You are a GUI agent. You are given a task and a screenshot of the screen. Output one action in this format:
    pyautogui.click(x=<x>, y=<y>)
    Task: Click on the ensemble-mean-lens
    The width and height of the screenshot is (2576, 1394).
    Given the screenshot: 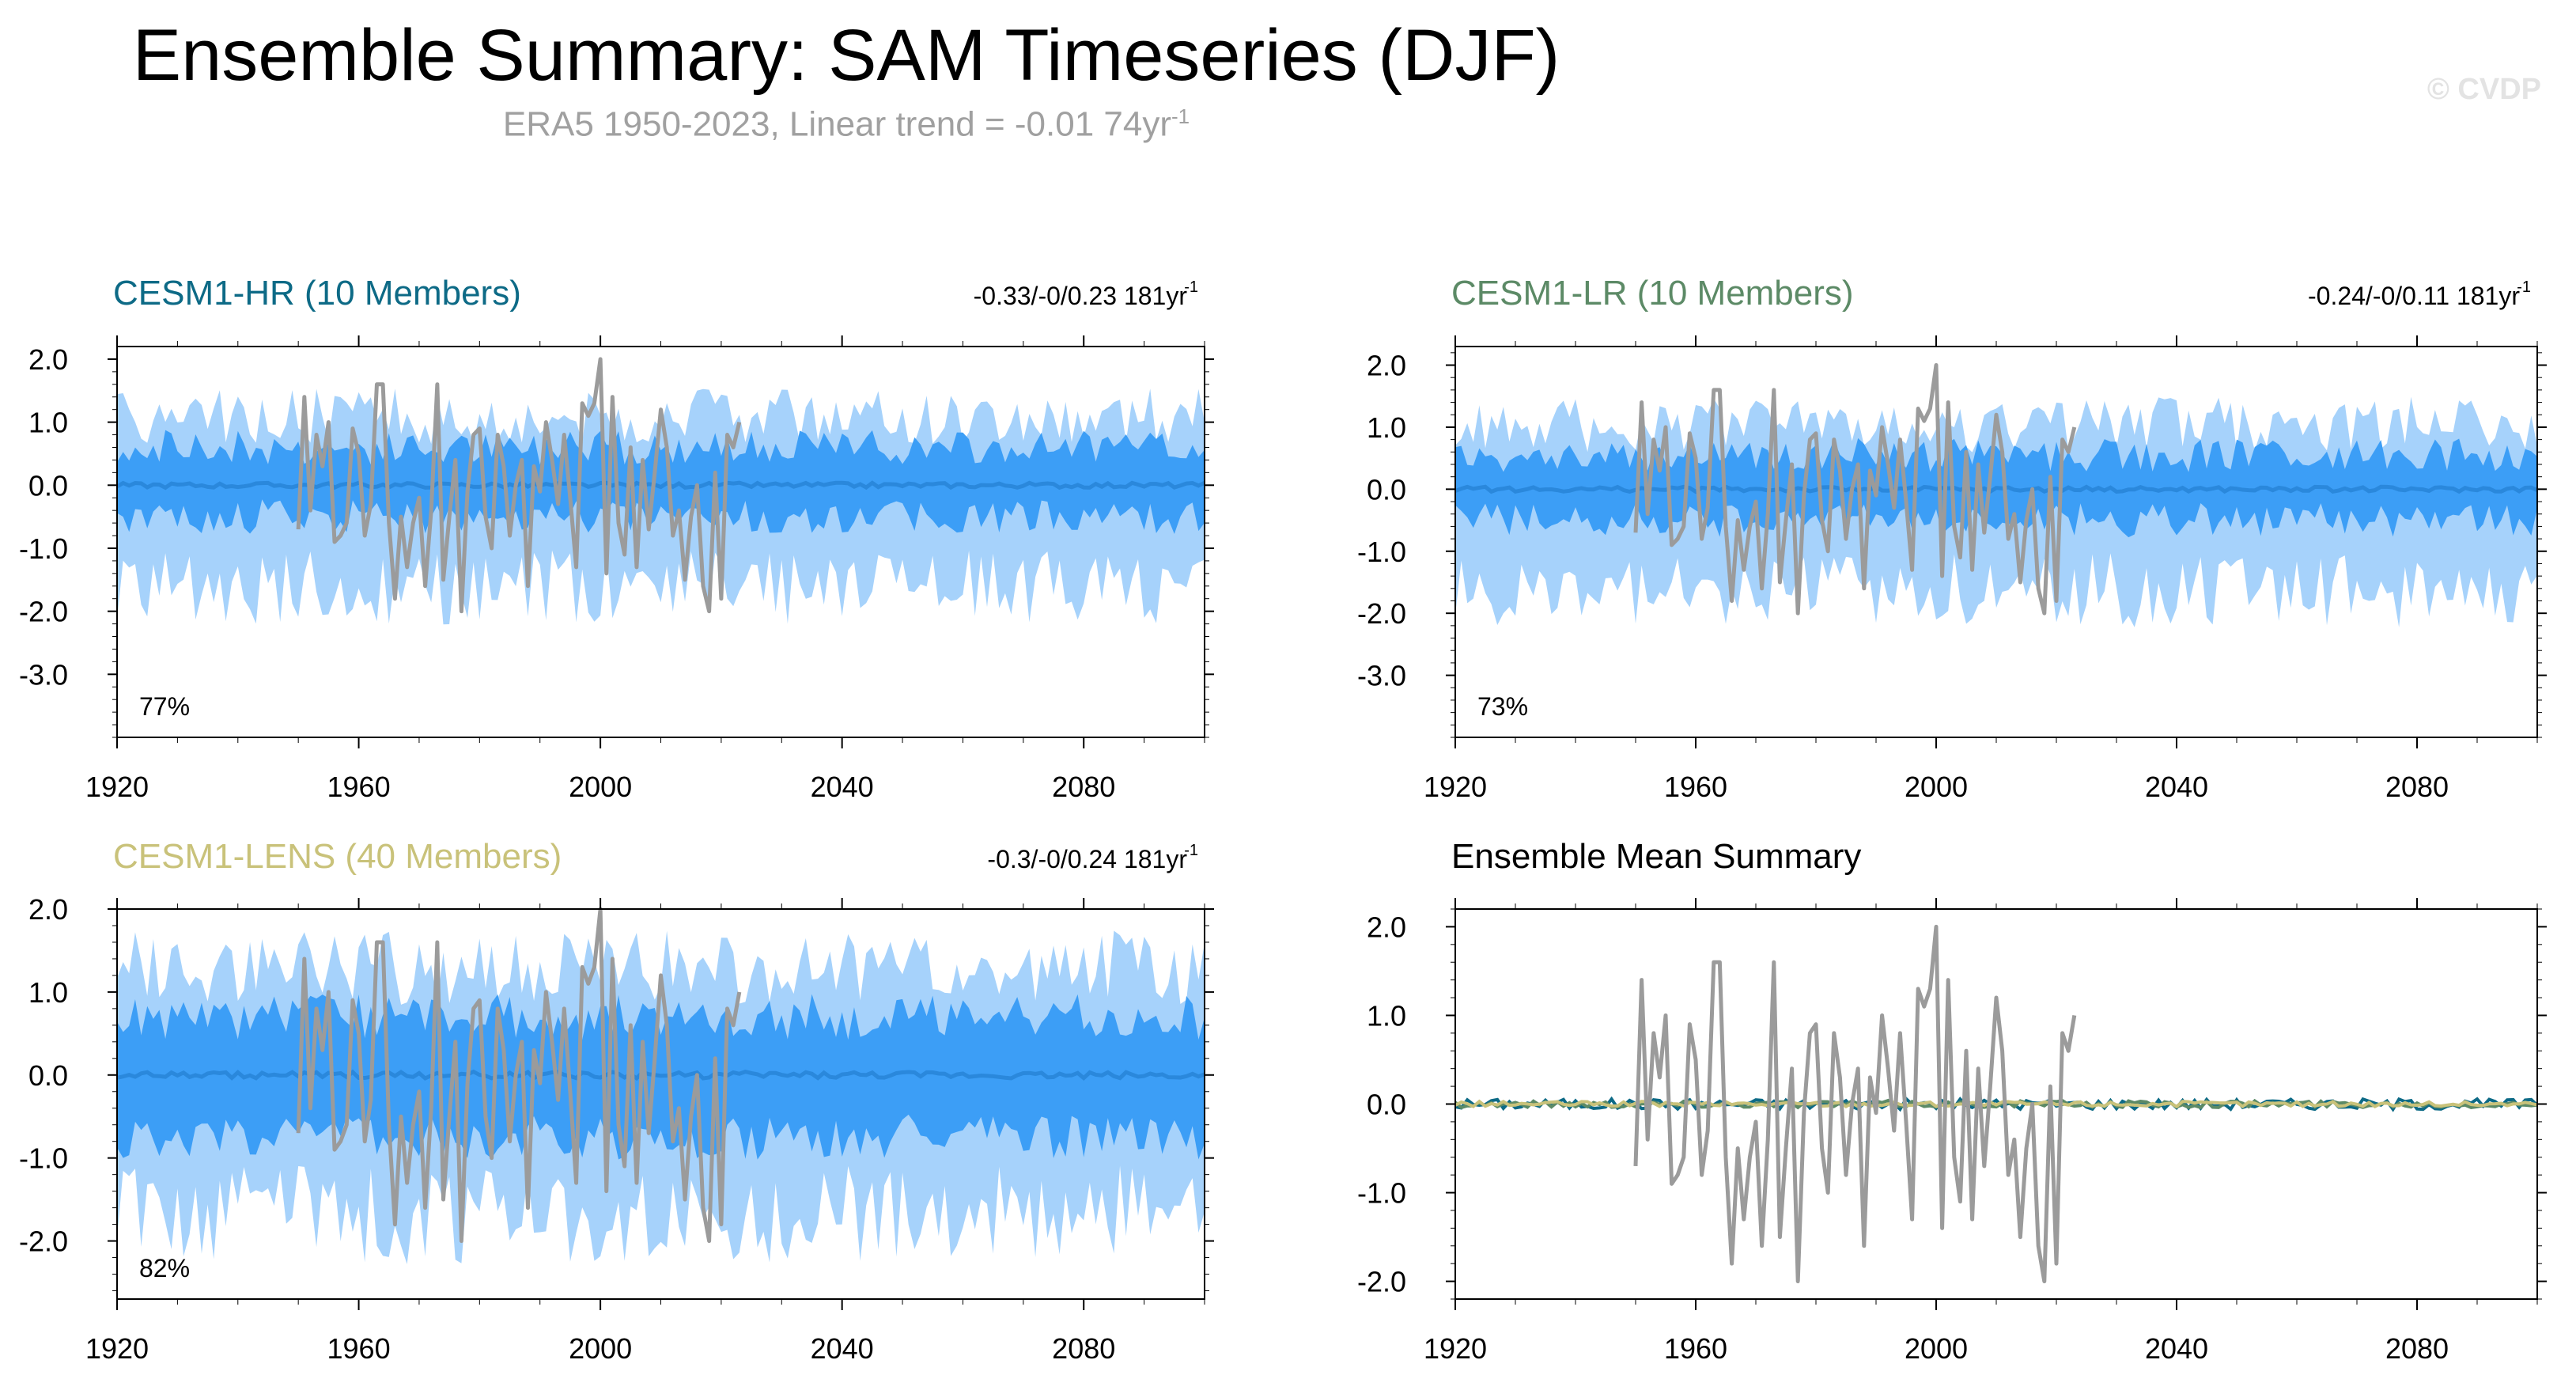 What is the action you would take?
    pyautogui.click(x=1996, y=1104)
    